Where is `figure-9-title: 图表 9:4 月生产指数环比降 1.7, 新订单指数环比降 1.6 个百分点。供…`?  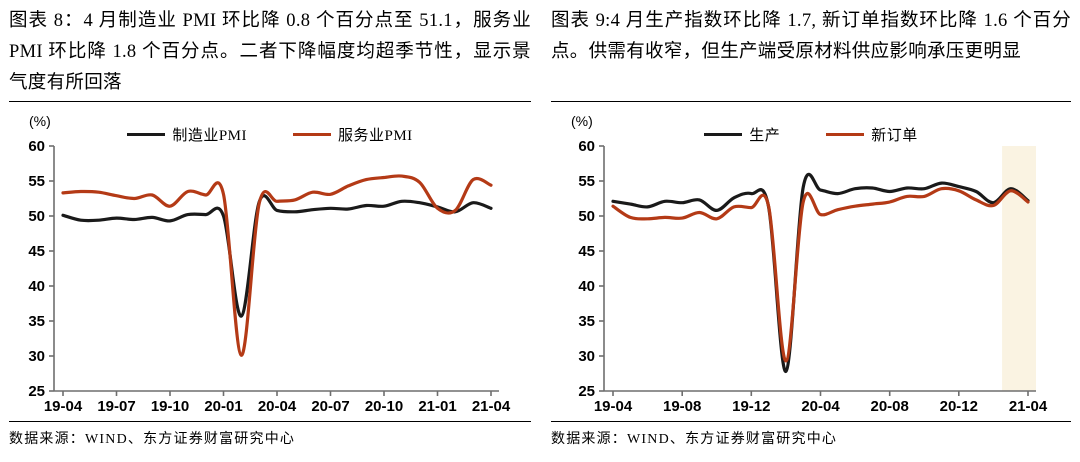 figure-9-title: 图表 9:4 月生产指数环比降 1.7, 新订单指数环比降 1.6 个百分点。供… is located at coordinates (811, 36).